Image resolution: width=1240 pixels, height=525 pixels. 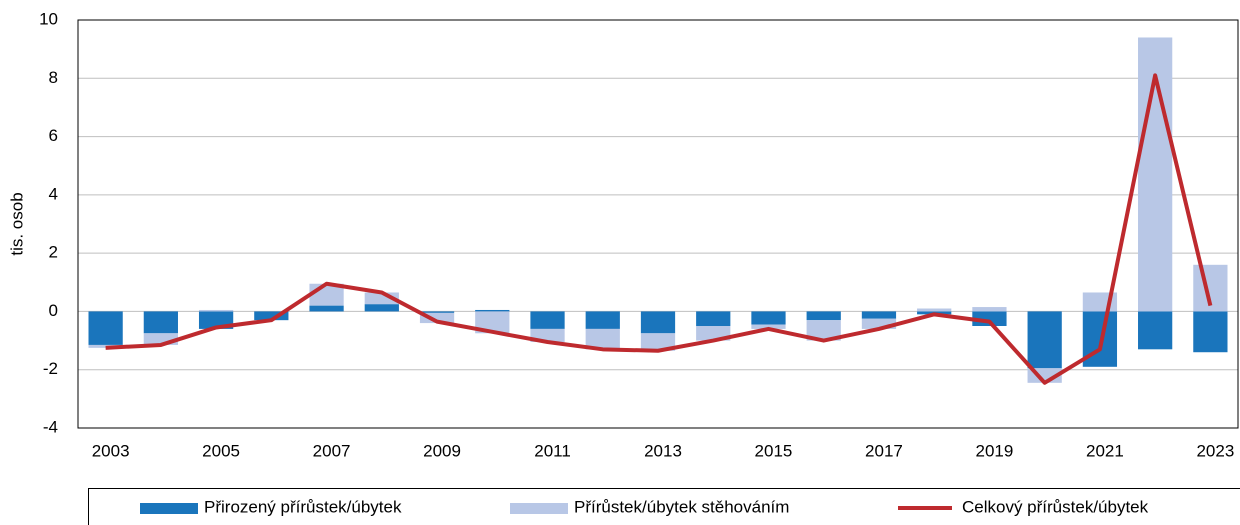 I want to click on y-tick-label: -4, so click(x=50, y=426).